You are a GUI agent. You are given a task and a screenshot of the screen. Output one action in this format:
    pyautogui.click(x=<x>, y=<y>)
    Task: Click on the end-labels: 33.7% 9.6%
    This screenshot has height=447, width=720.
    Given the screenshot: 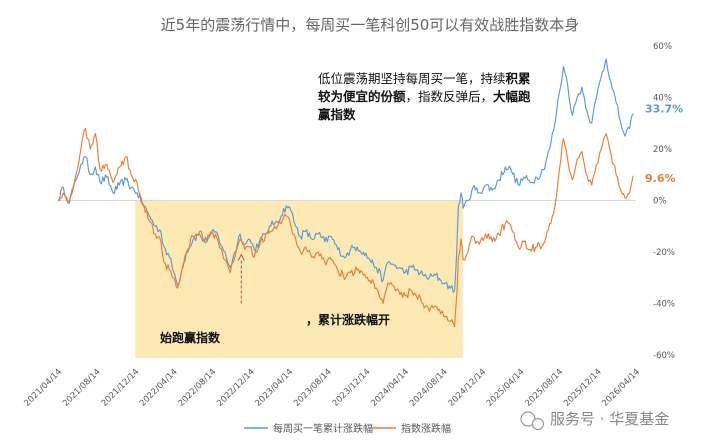 What is the action you would take?
    pyautogui.click(x=664, y=144)
    